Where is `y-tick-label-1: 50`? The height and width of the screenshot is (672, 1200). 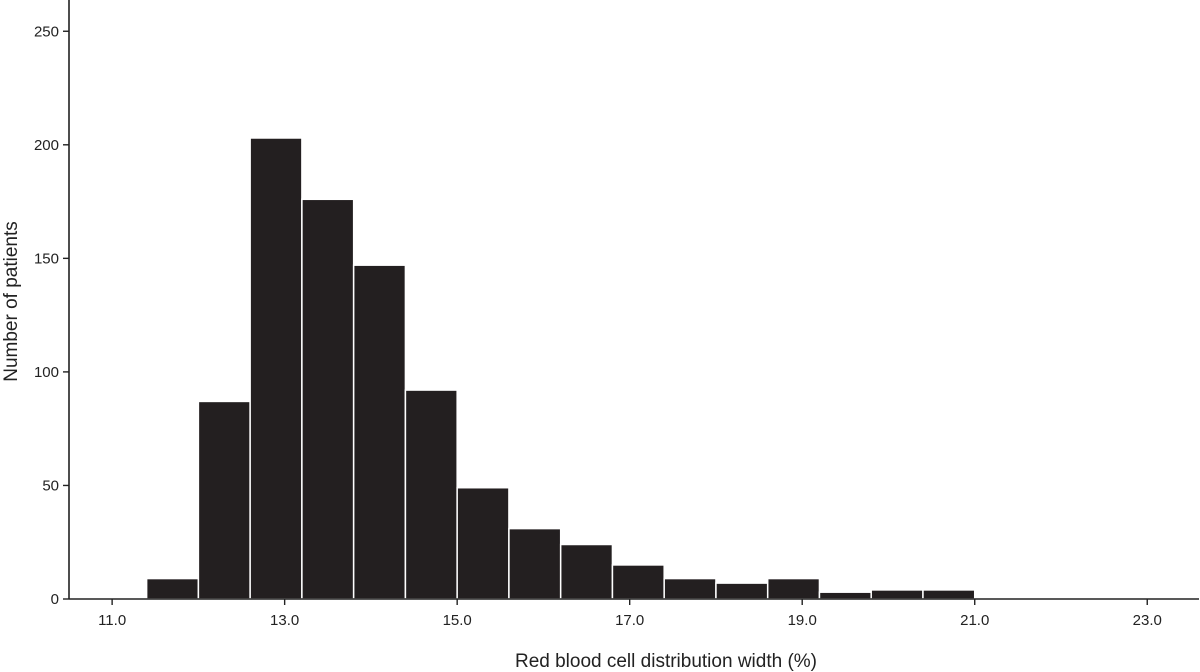 y-tick-label-1: 50 is located at coordinates (50, 485).